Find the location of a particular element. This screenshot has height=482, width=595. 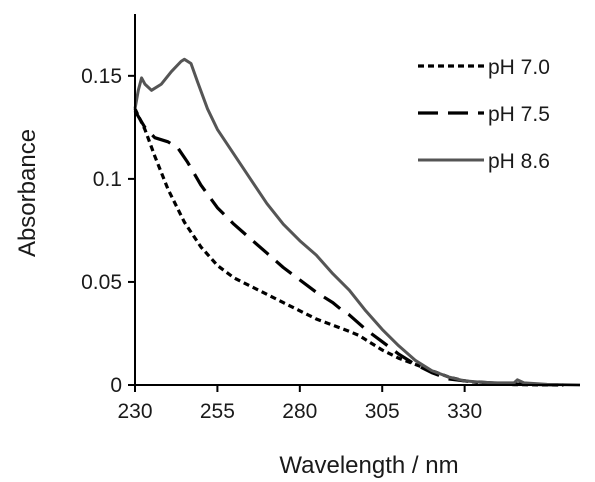

y-tick-label: 0.1 is located at coordinates (107, 179).